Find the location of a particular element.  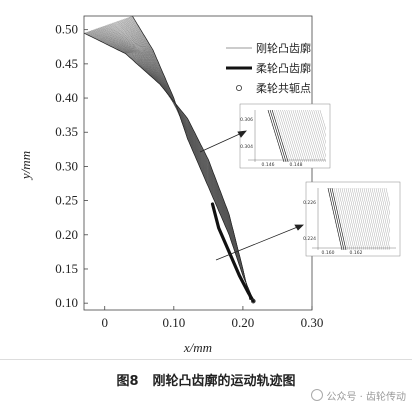

caption-number: 图8 is located at coordinates (127, 381).